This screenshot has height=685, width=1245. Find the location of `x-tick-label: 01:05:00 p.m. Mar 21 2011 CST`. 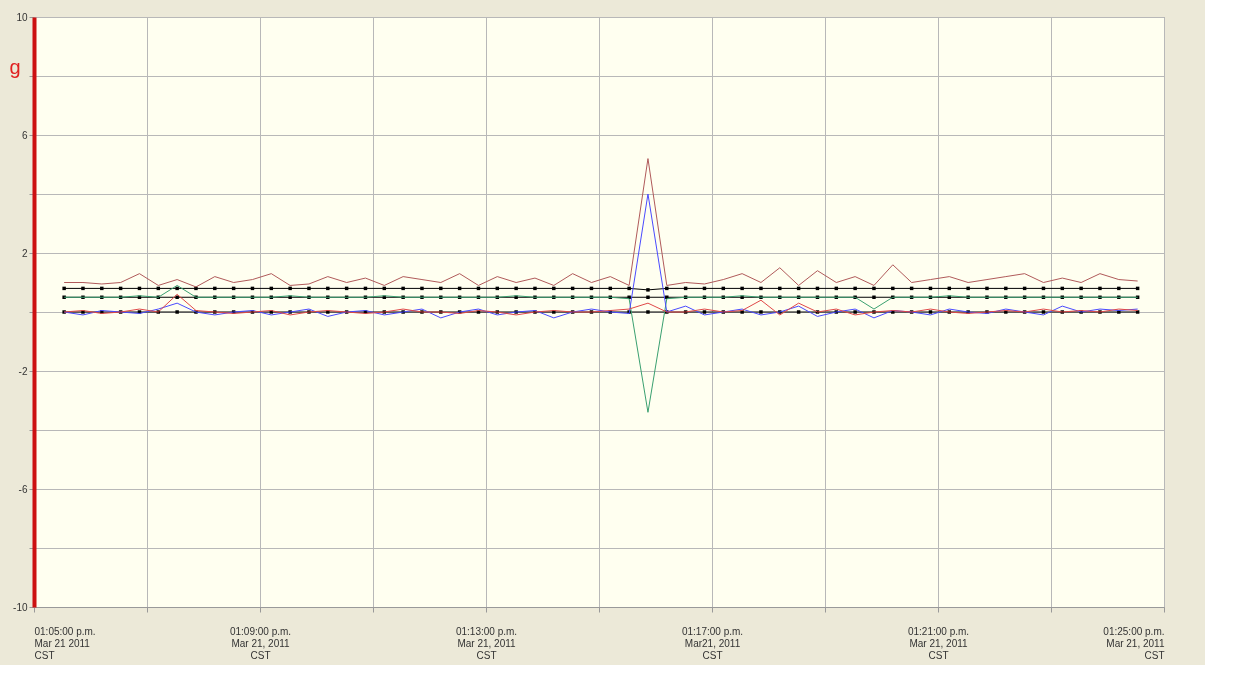

x-tick-label: 01:05:00 p.m. Mar 21 2011 CST is located at coordinates (65, 643).